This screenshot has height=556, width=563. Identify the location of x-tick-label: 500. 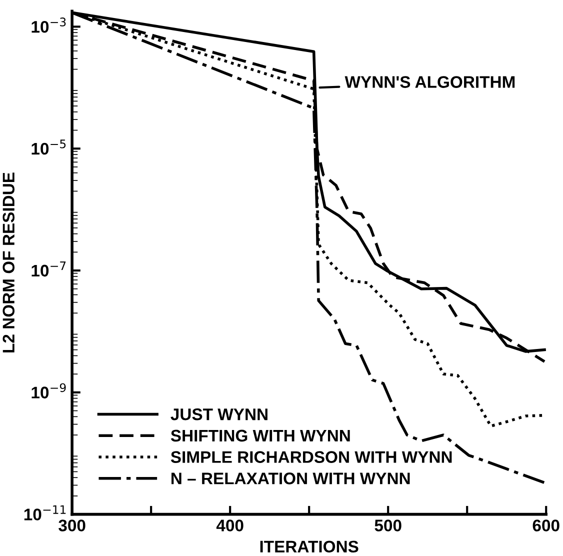
(388, 526).